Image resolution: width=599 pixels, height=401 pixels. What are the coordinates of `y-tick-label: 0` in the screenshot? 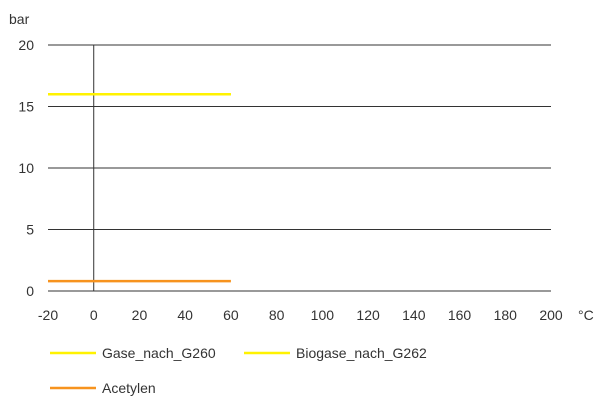 It's located at (30, 291).